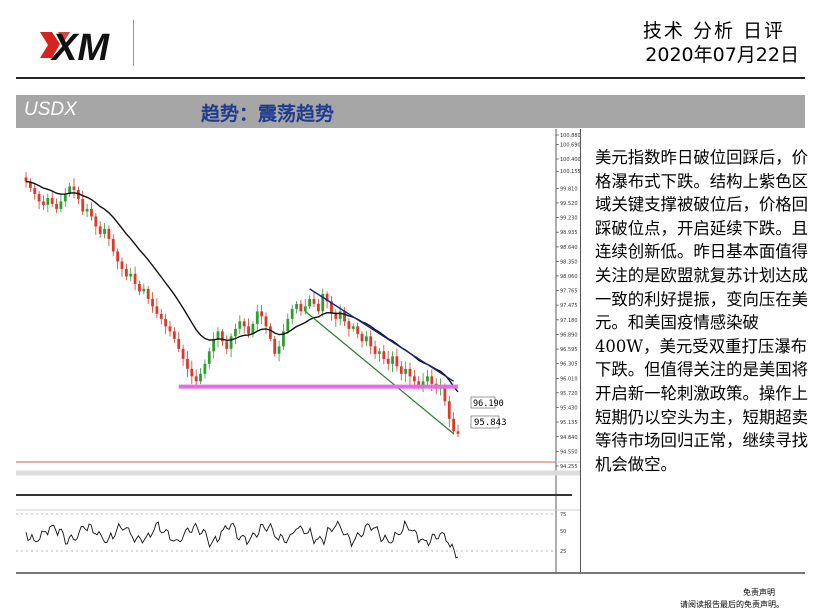  What do you see at coordinates (569, 262) in the screenshot?
I see `price-tick-label: 98.350` at bounding box center [569, 262].